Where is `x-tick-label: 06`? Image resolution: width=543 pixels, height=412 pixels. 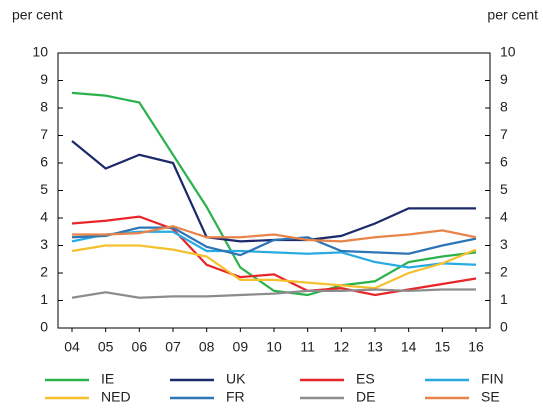 x-tick-label: 06 is located at coordinates (140, 347).